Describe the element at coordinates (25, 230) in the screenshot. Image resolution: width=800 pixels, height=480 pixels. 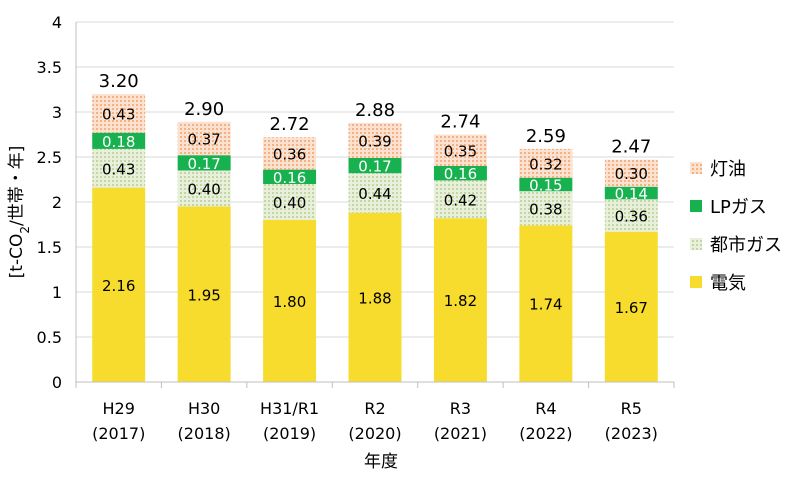
I see `y-axis-title-subscript: 2` at that location.